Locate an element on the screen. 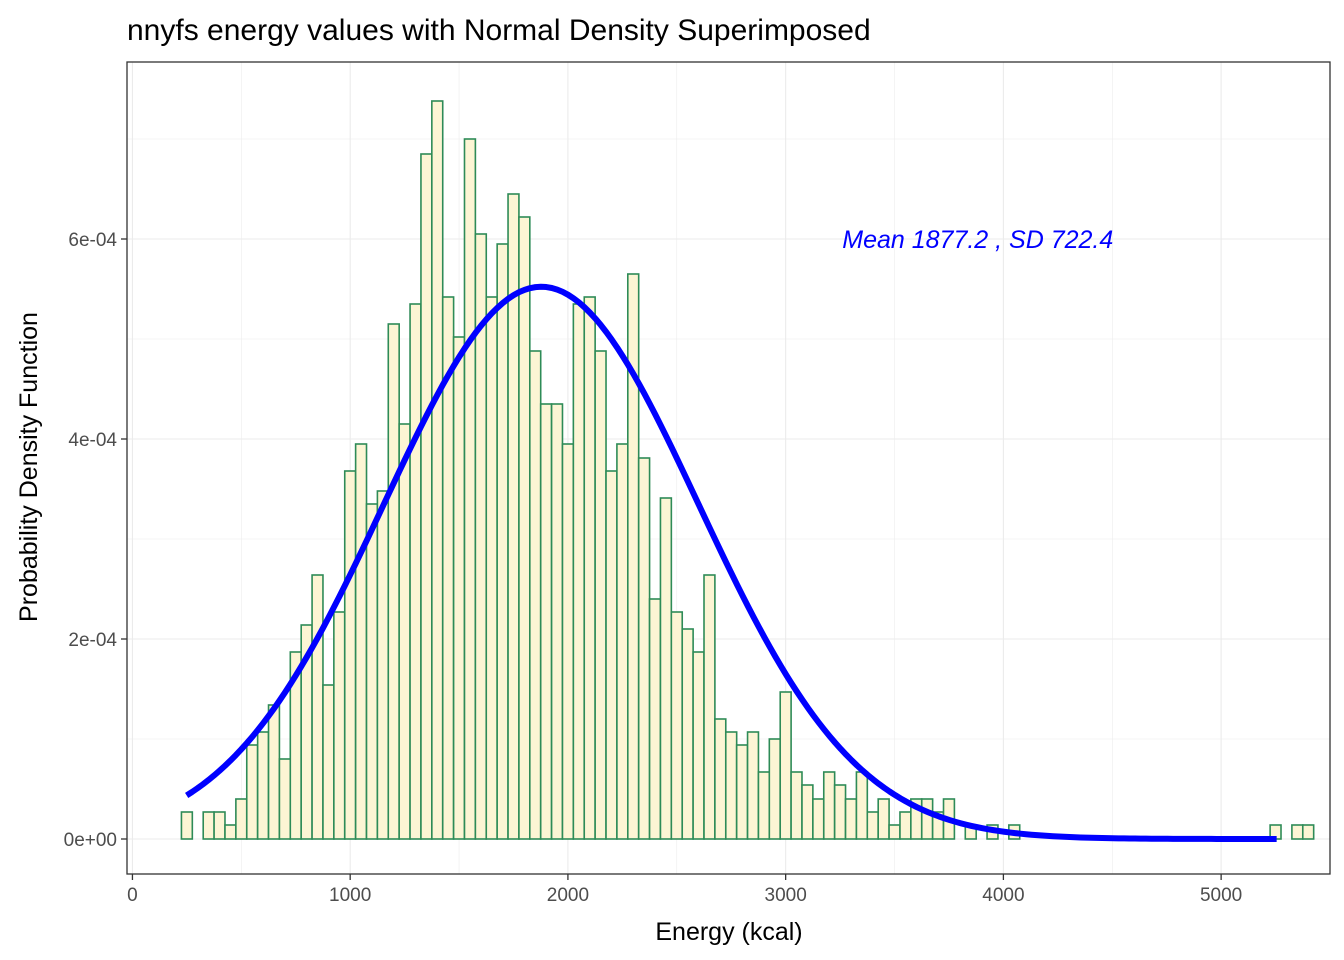 This screenshot has width=1344, height=960. x-tick-label: 4000 is located at coordinates (1003, 895).